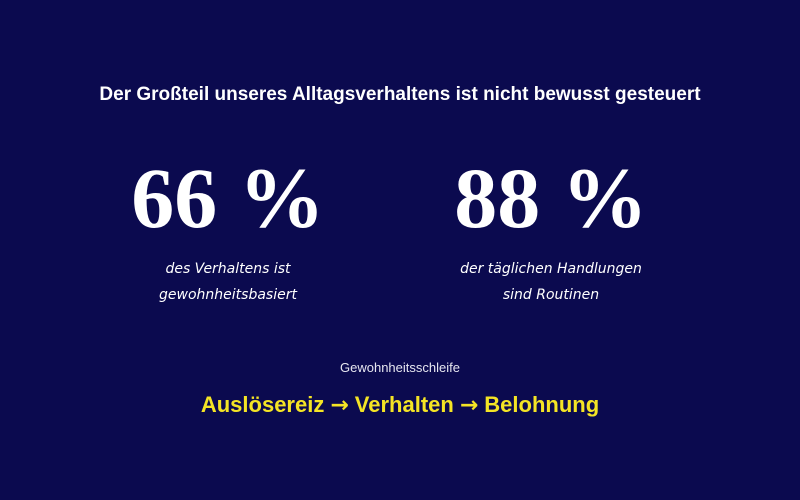 This screenshot has height=500, width=800. Describe the element at coordinates (400, 367) in the screenshot. I see `loop-label: Gewohnheitsschleife` at that location.